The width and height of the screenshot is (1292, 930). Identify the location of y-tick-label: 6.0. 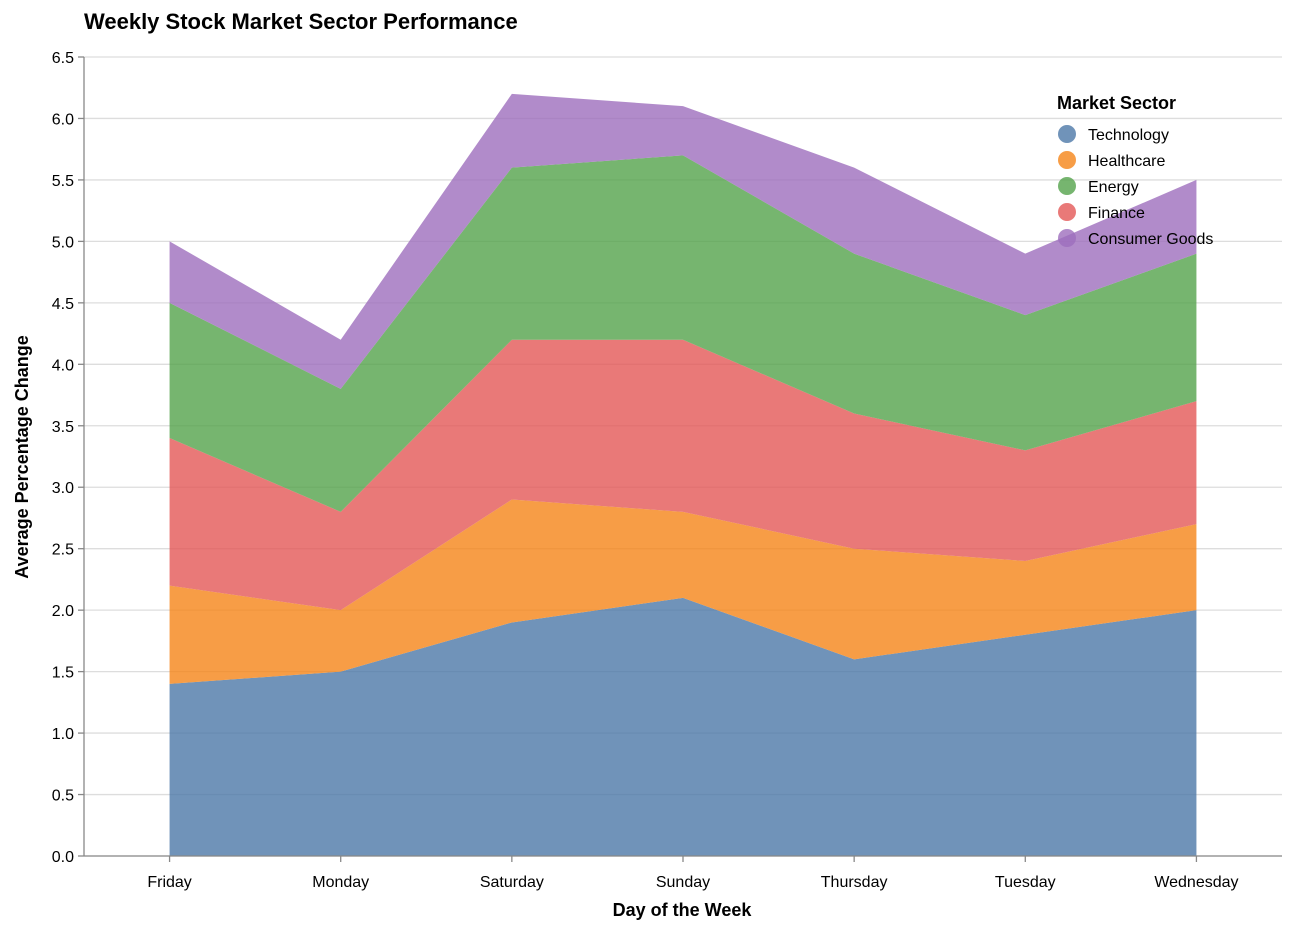
(63, 119).